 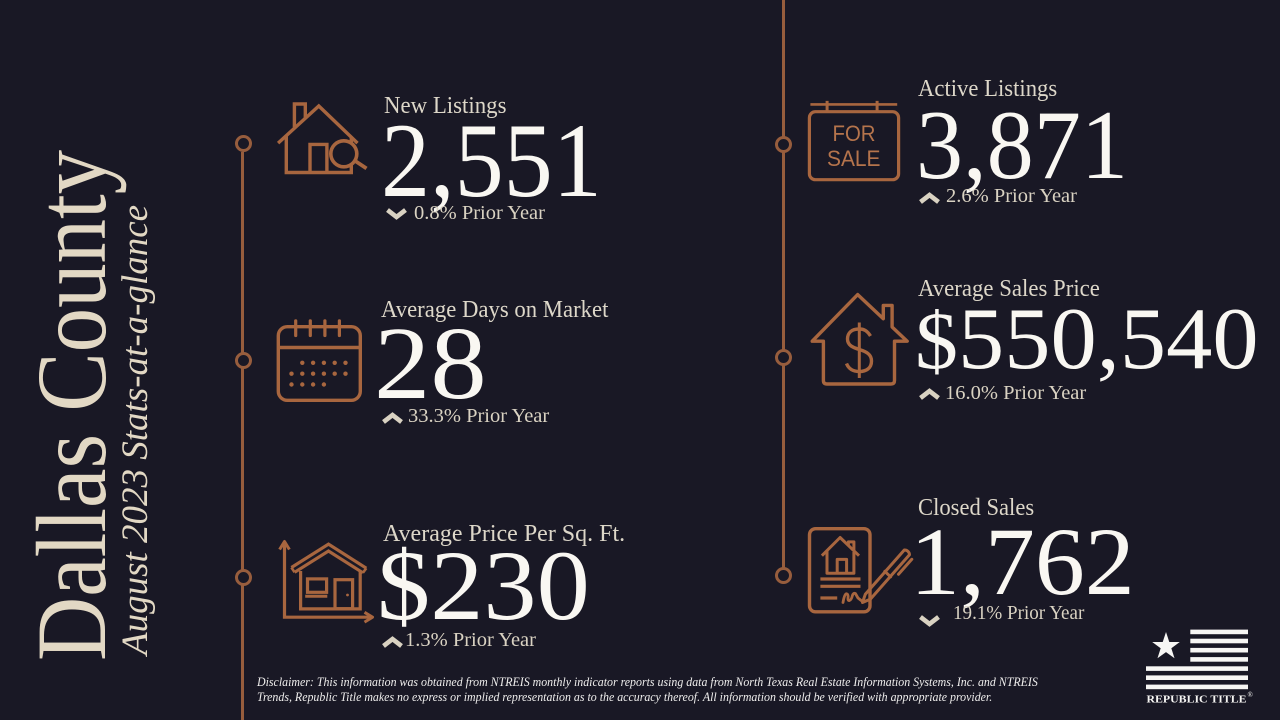 I want to click on svg-text: FOR, so click(x=854, y=133).